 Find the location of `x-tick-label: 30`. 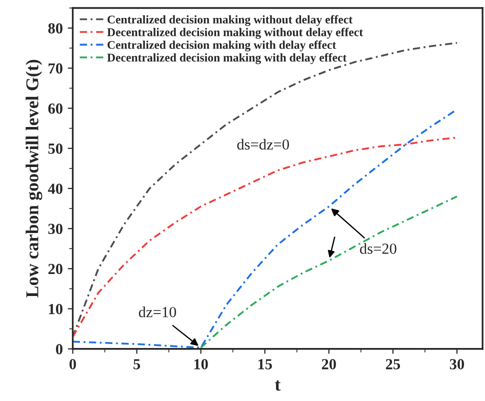

x-tick-label: 30 is located at coordinates (457, 364).